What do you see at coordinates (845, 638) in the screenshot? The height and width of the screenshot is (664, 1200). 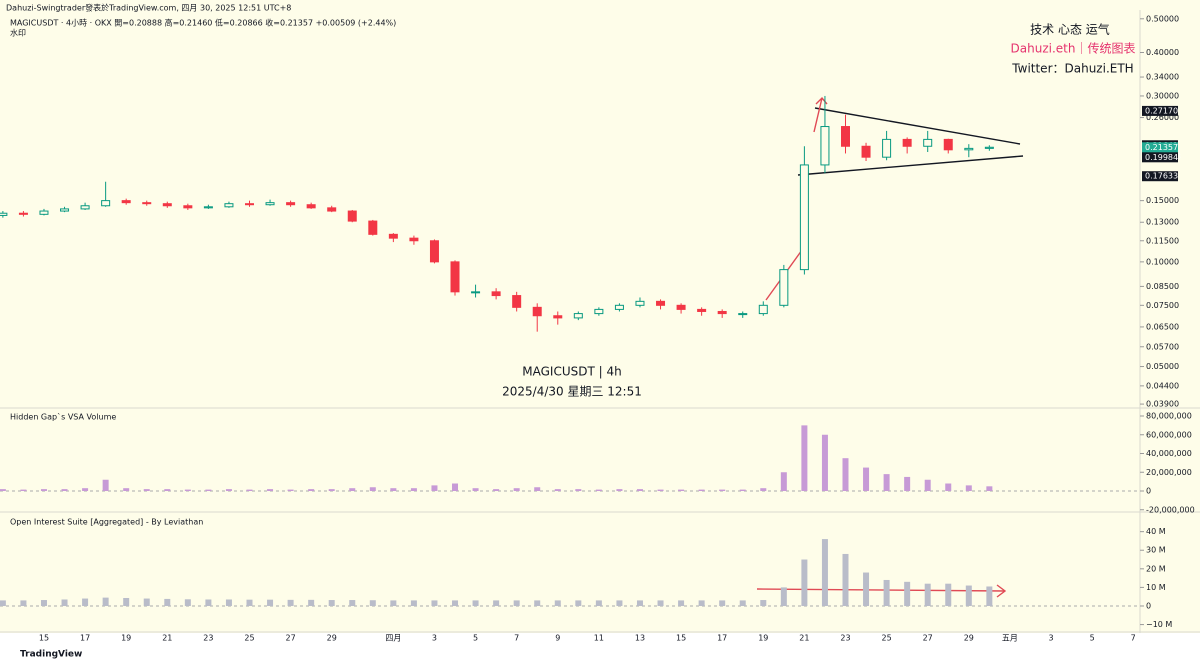 I see `x-tick-label: 23` at bounding box center [845, 638].